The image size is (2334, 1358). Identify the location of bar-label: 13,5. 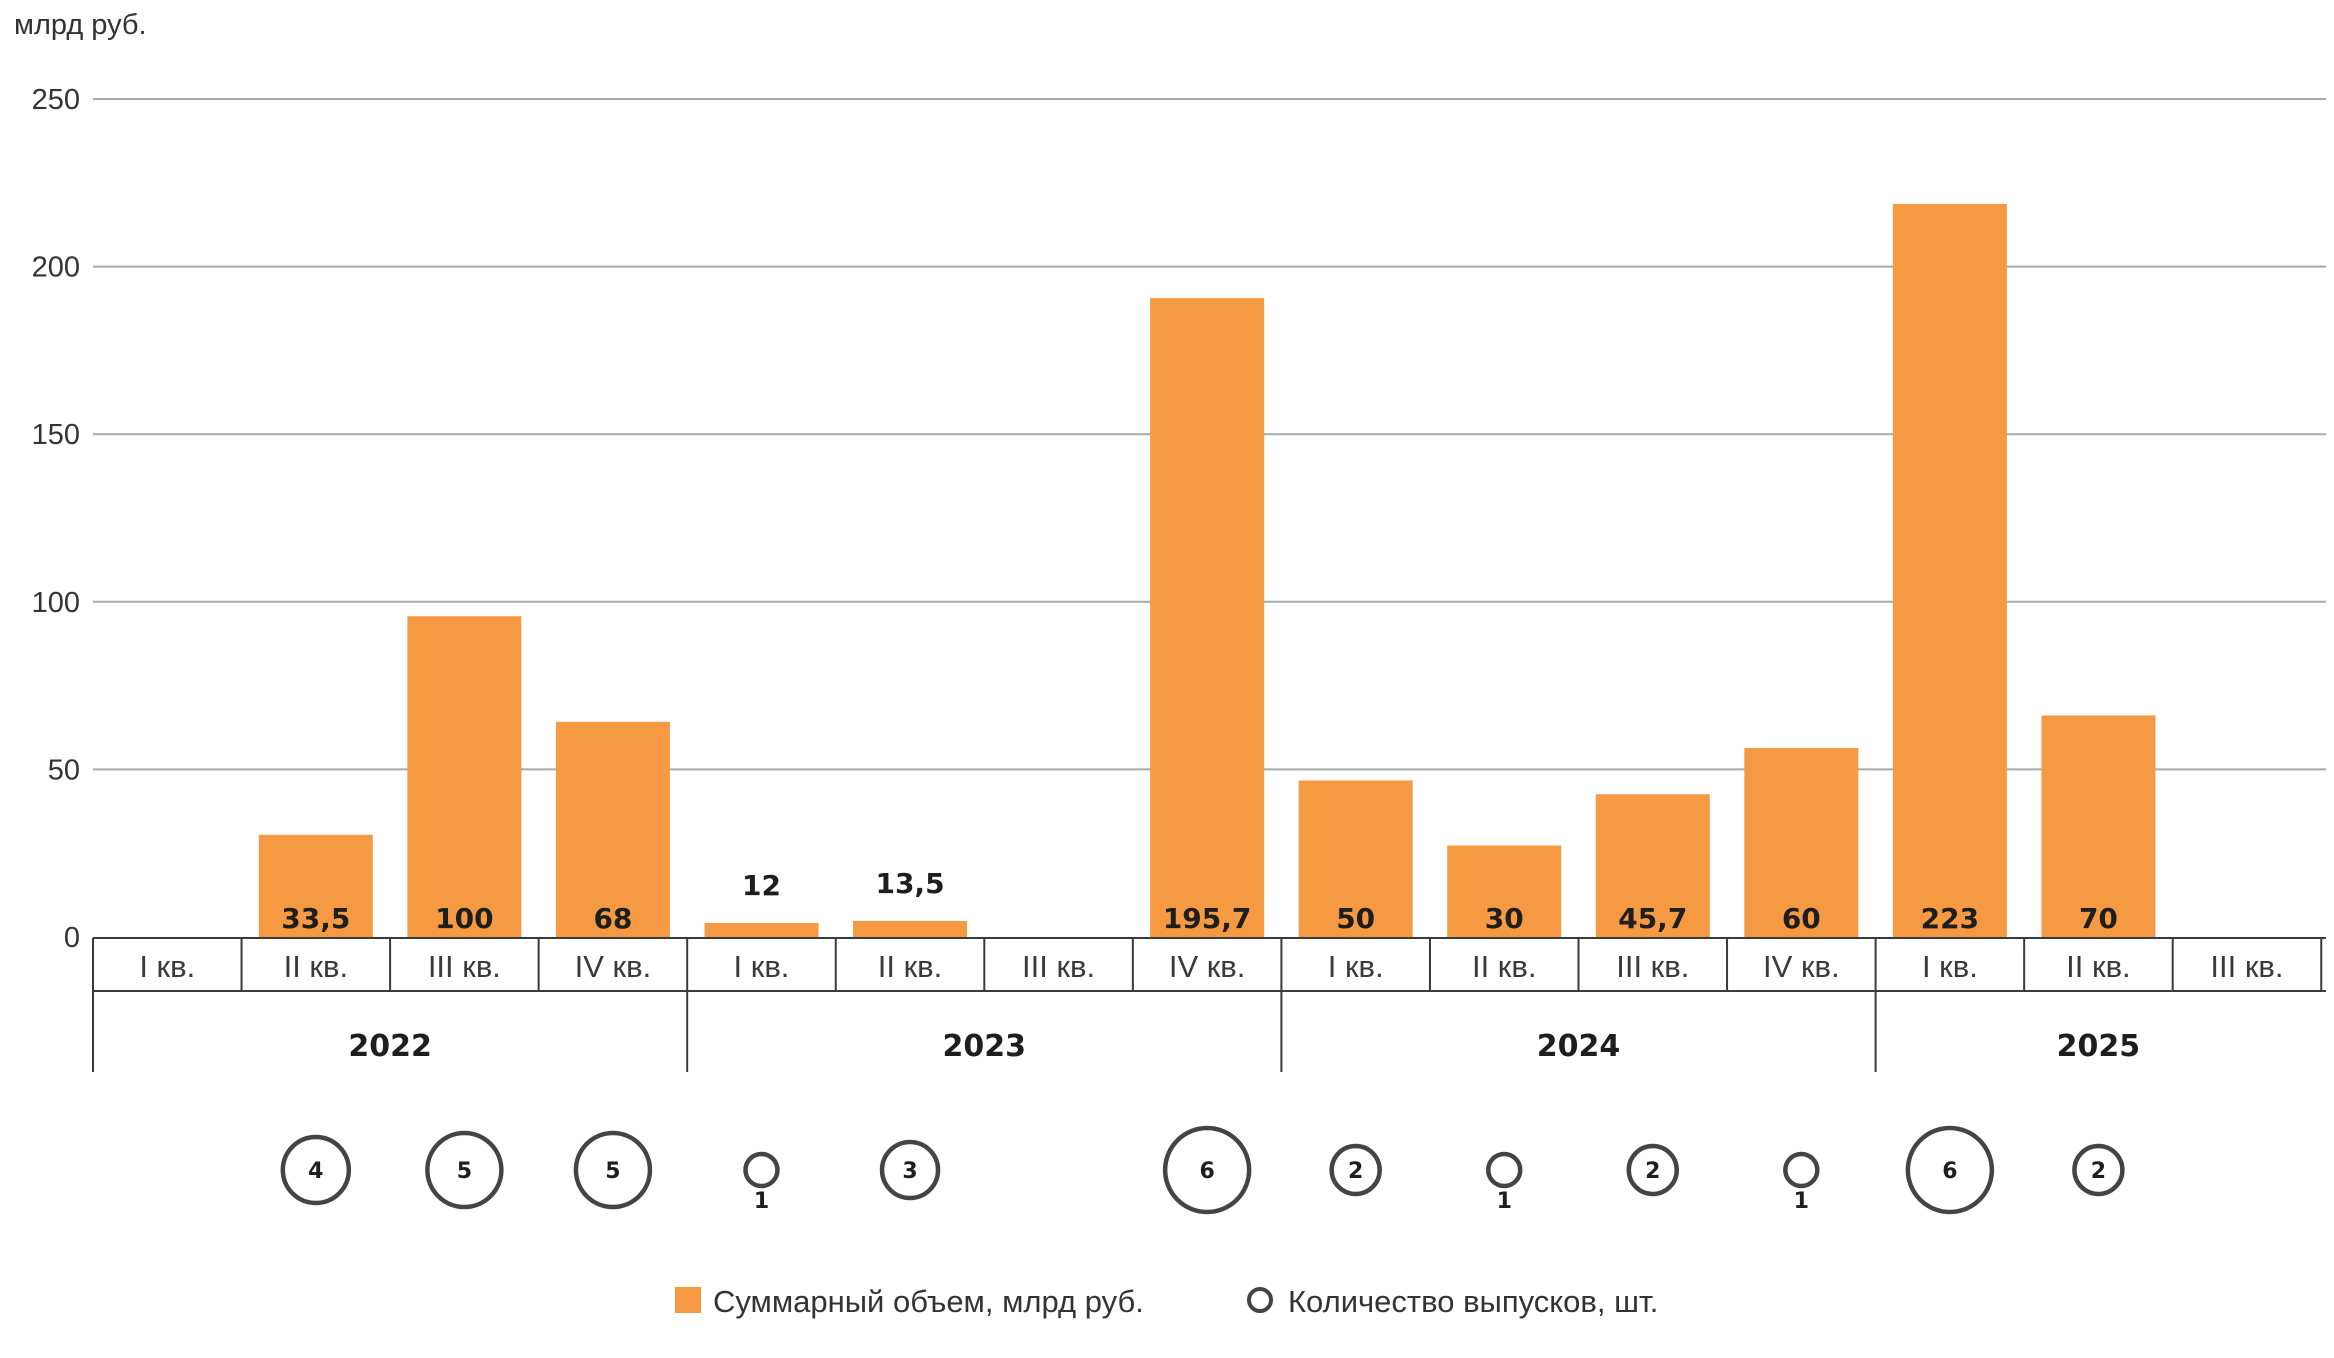
(909, 883).